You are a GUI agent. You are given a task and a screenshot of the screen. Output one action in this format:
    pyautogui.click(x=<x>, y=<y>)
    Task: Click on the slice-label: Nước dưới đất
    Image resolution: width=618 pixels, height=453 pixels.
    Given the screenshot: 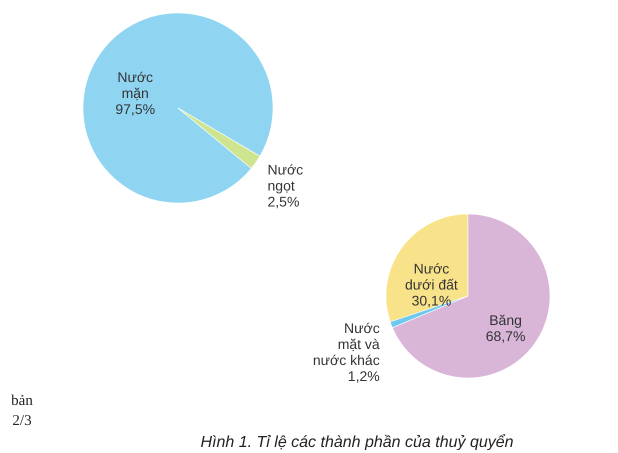 What is the action you would take?
    pyautogui.click(x=431, y=276)
    